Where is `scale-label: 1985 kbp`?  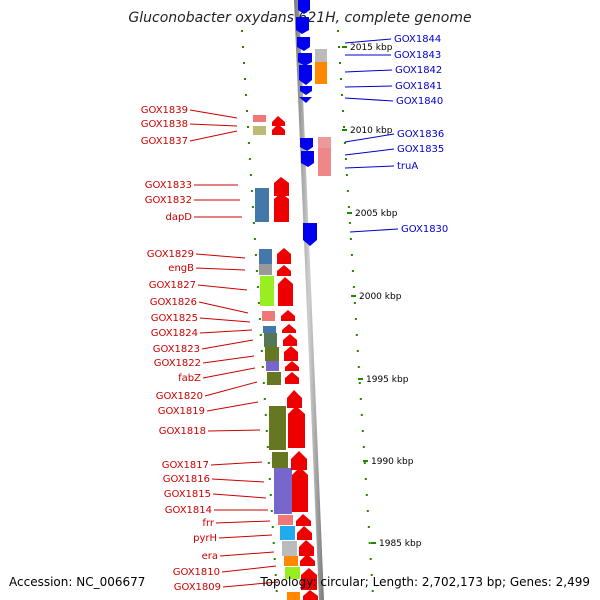 scale-label: 1985 kbp is located at coordinates (400, 544).